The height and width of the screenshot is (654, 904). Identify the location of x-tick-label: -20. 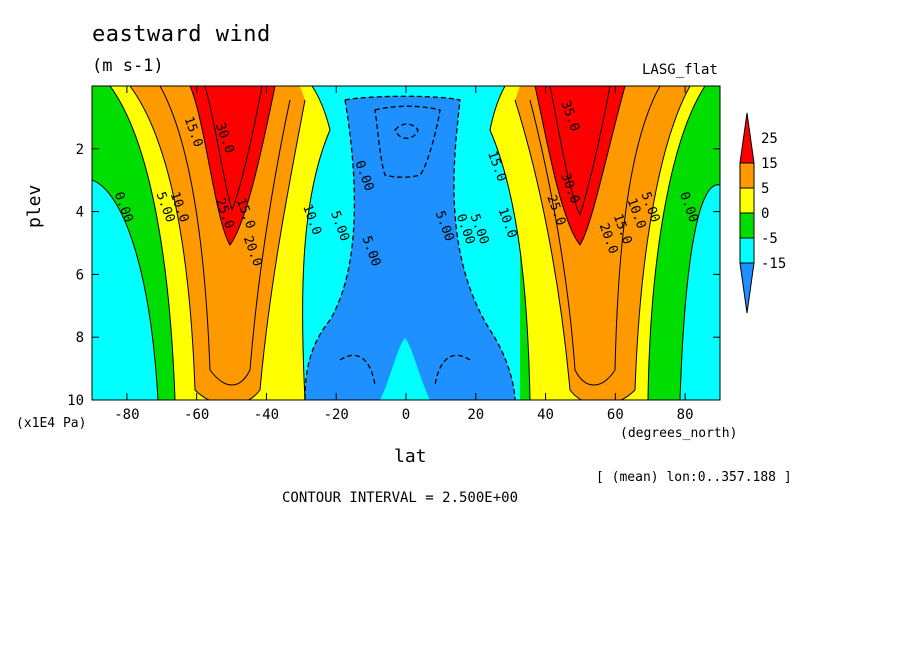
(336, 415).